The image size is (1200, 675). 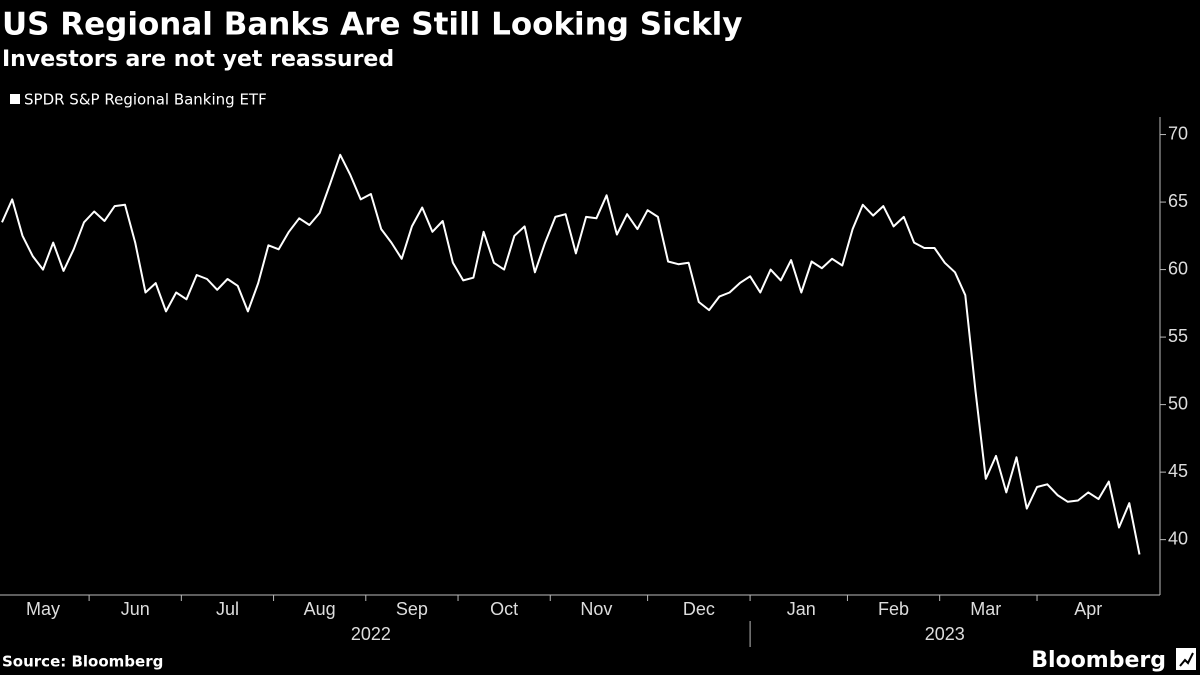 I want to click on x-tick-label: May, so click(x=43, y=609).